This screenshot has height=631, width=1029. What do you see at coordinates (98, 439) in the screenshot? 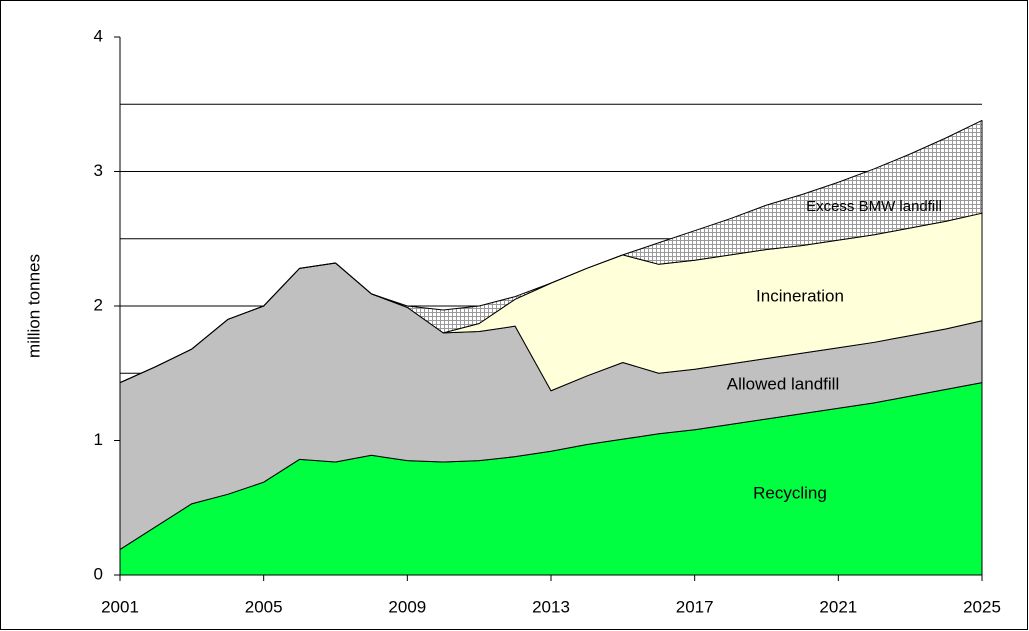
I see `y-tick-label: 1` at bounding box center [98, 439].